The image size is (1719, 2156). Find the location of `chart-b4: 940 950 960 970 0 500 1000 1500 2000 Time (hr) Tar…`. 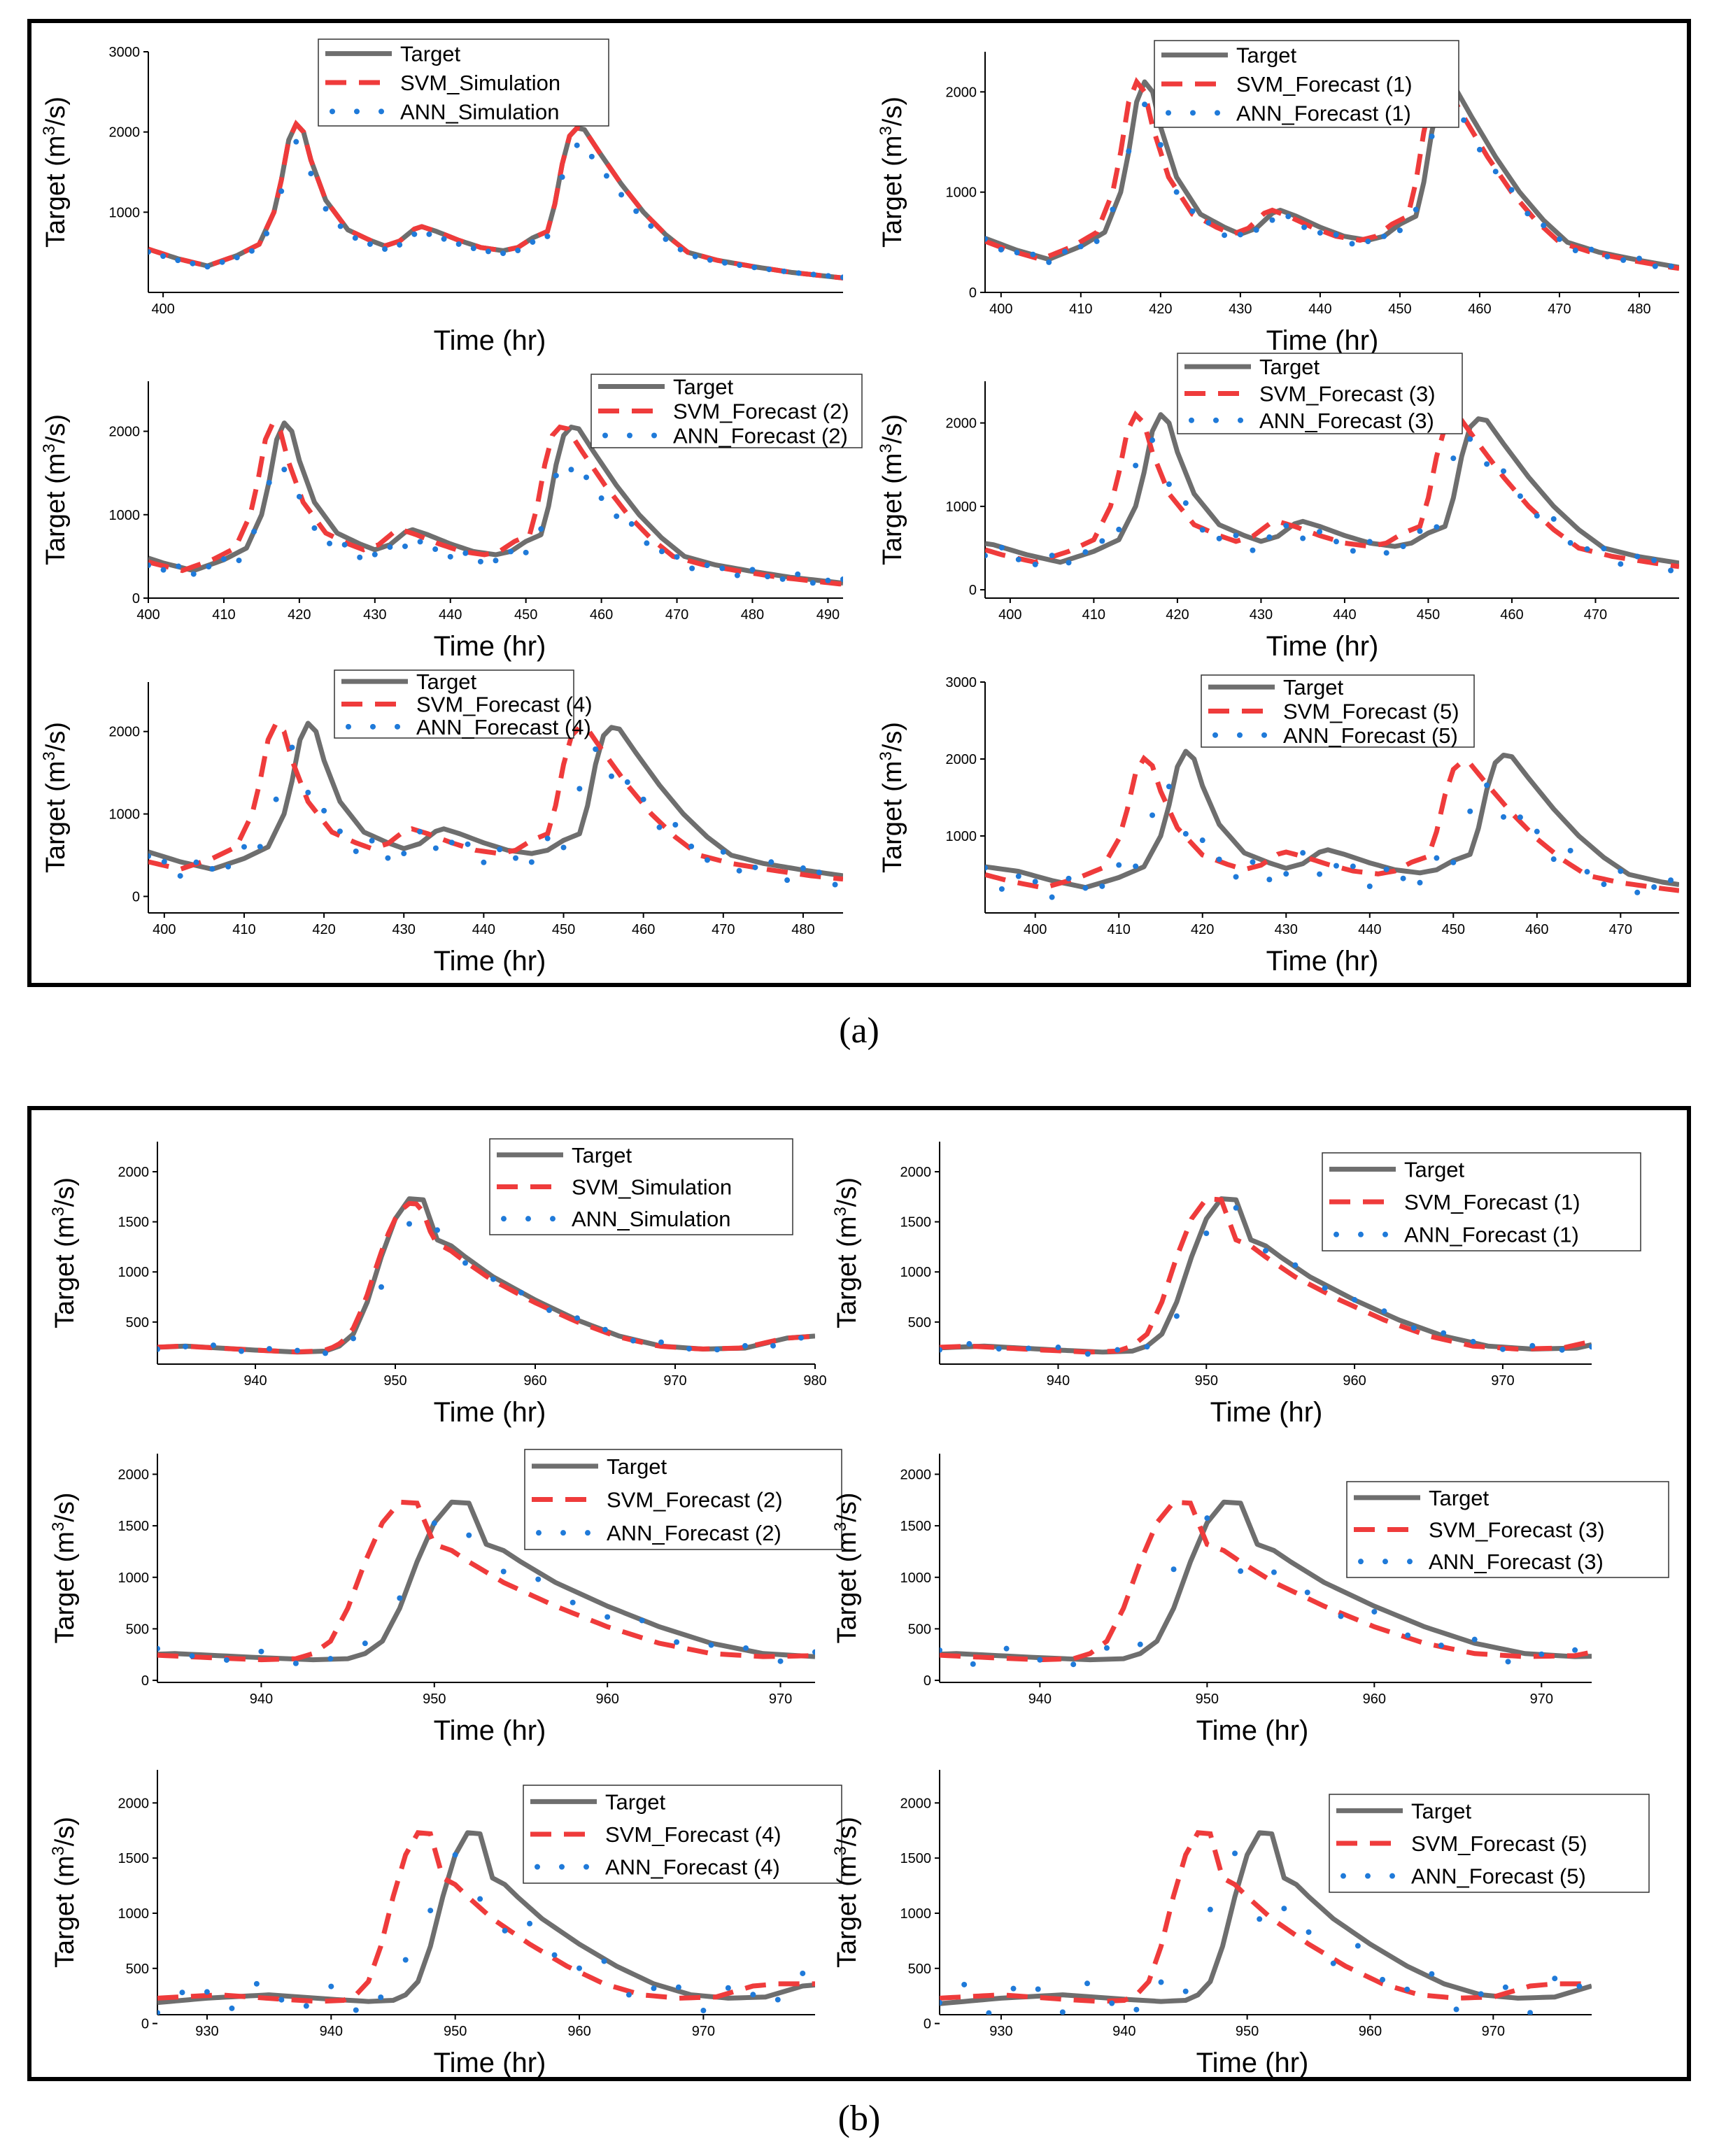

chart-b4: 940 950 960 970 0 500 1000 1500 2000 Time (hr) Tar… is located at coordinates (1250, 1600).